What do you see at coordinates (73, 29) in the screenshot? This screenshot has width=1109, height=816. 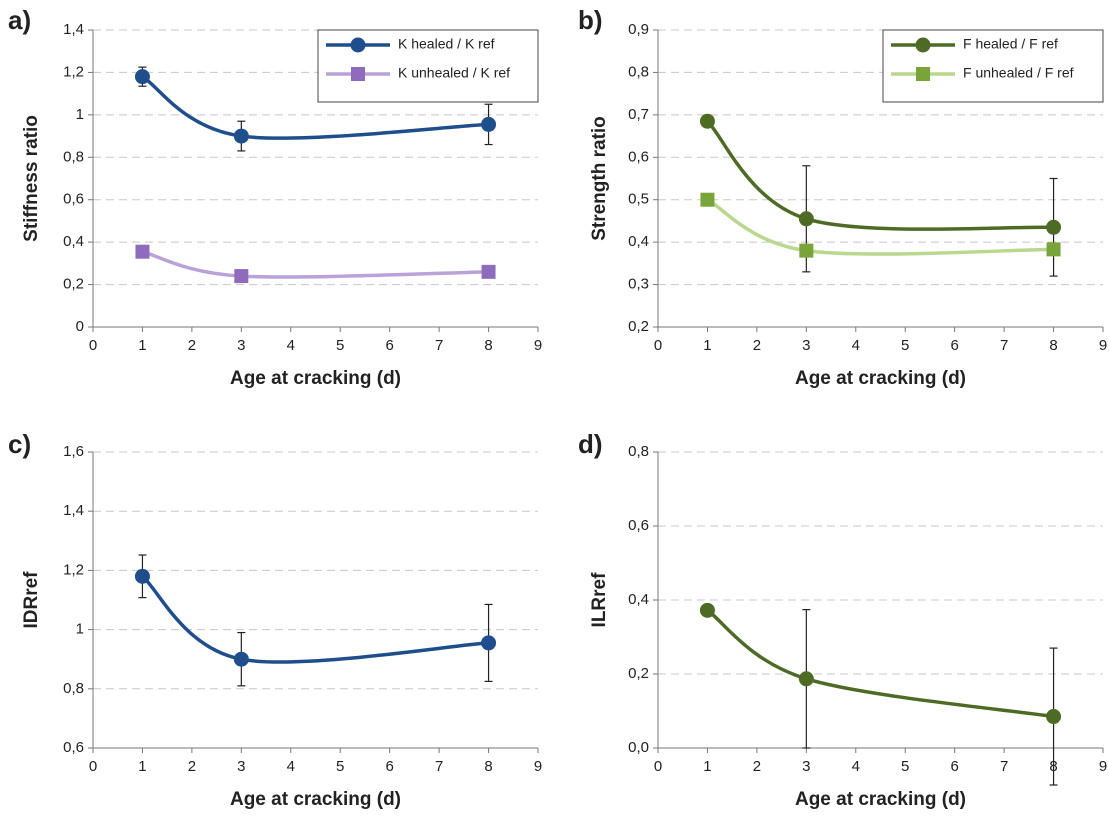 I see `y-tick-label: 1,4` at bounding box center [73, 29].